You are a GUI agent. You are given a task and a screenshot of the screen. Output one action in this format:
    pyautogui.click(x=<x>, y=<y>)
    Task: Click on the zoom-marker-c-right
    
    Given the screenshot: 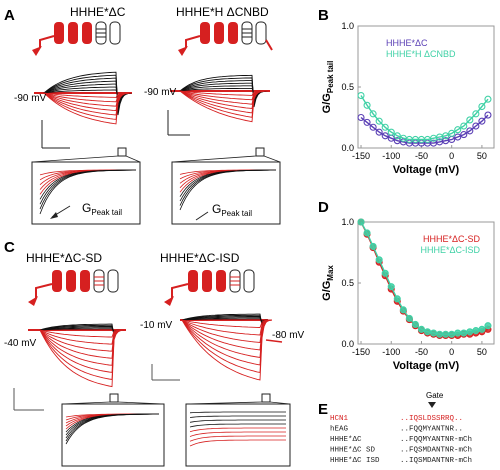 What is the action you would take?
    pyautogui.click(x=266, y=398)
    